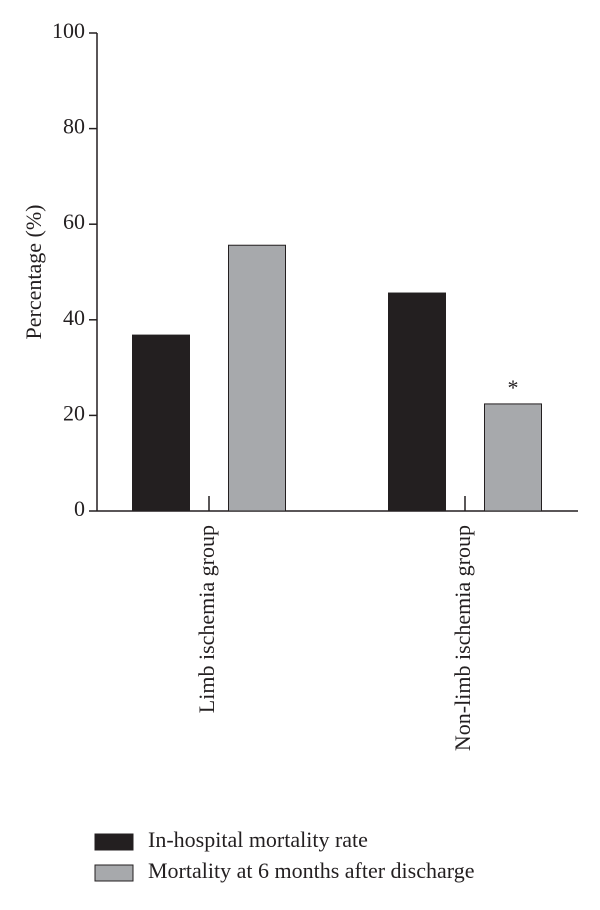 The height and width of the screenshot is (910, 600). I want to click on y-tick-label: 80, so click(74, 126).